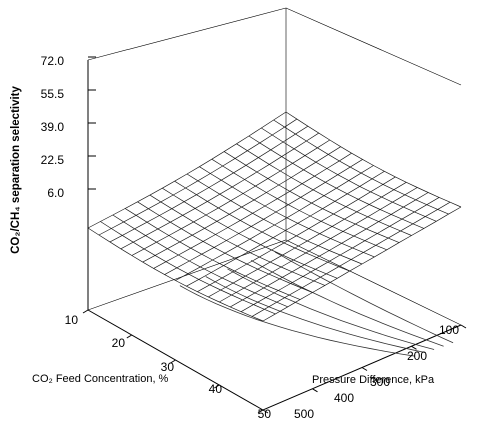  What do you see at coordinates (72, 320) in the screenshot?
I see `x-tick-label: 10` at bounding box center [72, 320].